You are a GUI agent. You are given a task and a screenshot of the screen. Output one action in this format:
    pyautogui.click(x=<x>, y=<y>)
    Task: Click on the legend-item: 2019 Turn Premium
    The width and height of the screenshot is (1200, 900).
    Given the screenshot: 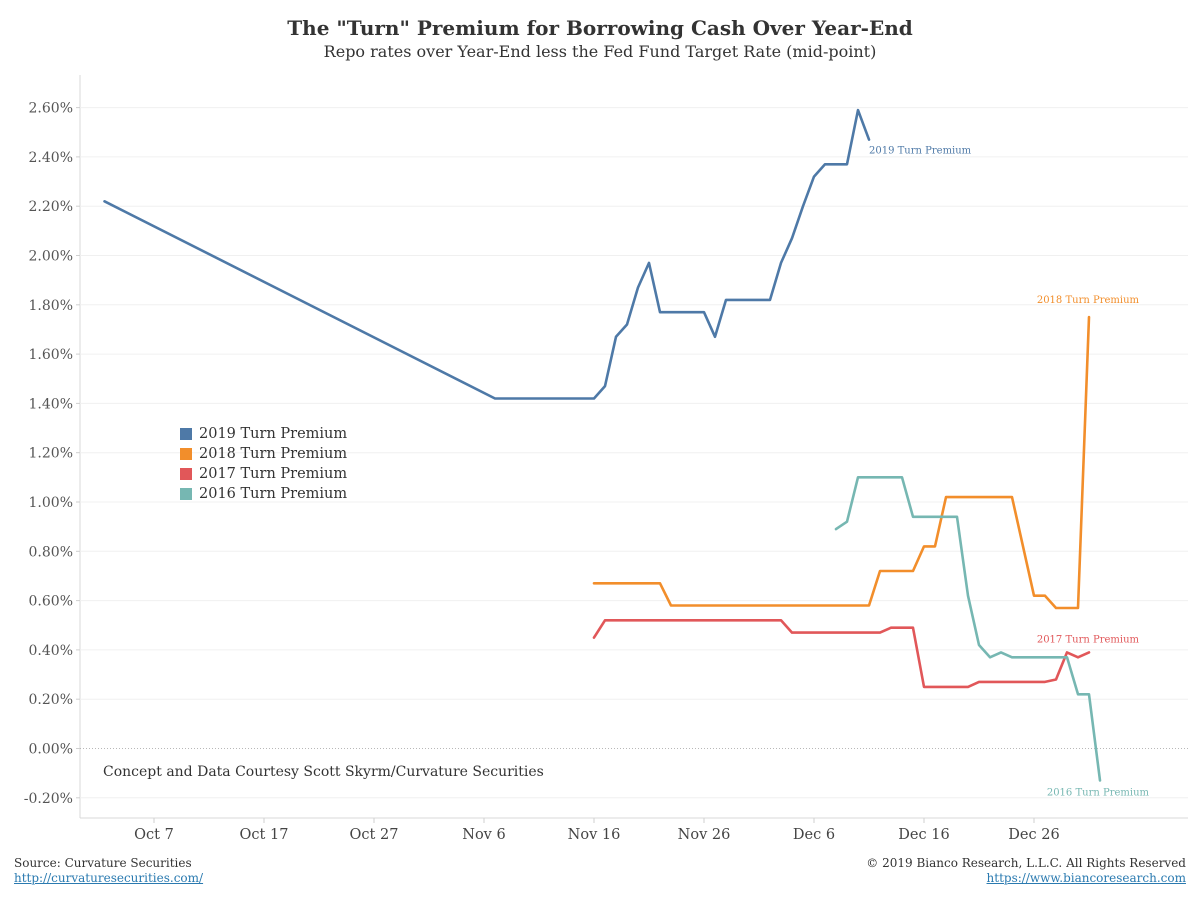 What is the action you would take?
    pyautogui.click(x=263, y=434)
    